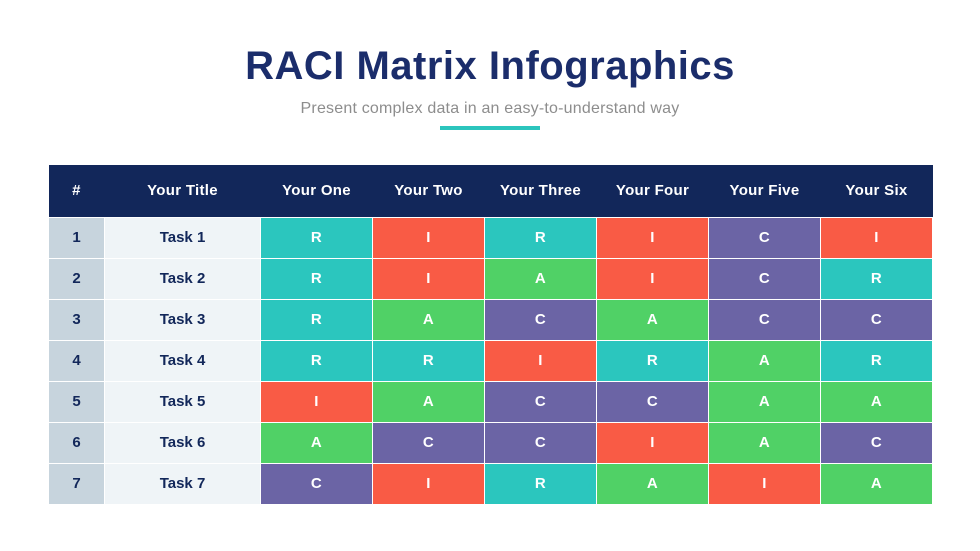 The width and height of the screenshot is (980, 551). I want to click on header-cell-your-three: Your Three, so click(540, 191).